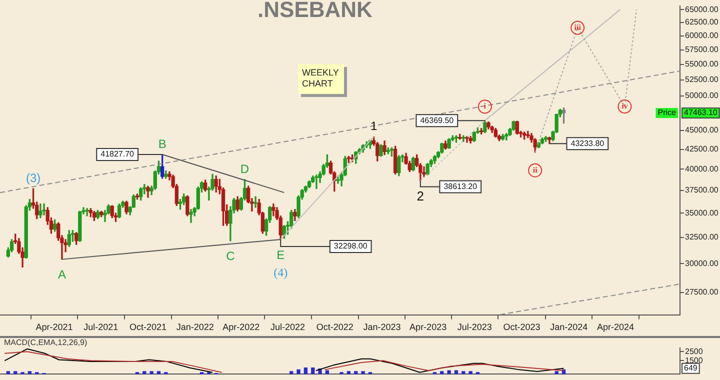 Image resolution: width=720 pixels, height=380 pixels. What do you see at coordinates (241, 327) in the screenshot?
I see `x-tick-label: Apr-2022` at bounding box center [241, 327].